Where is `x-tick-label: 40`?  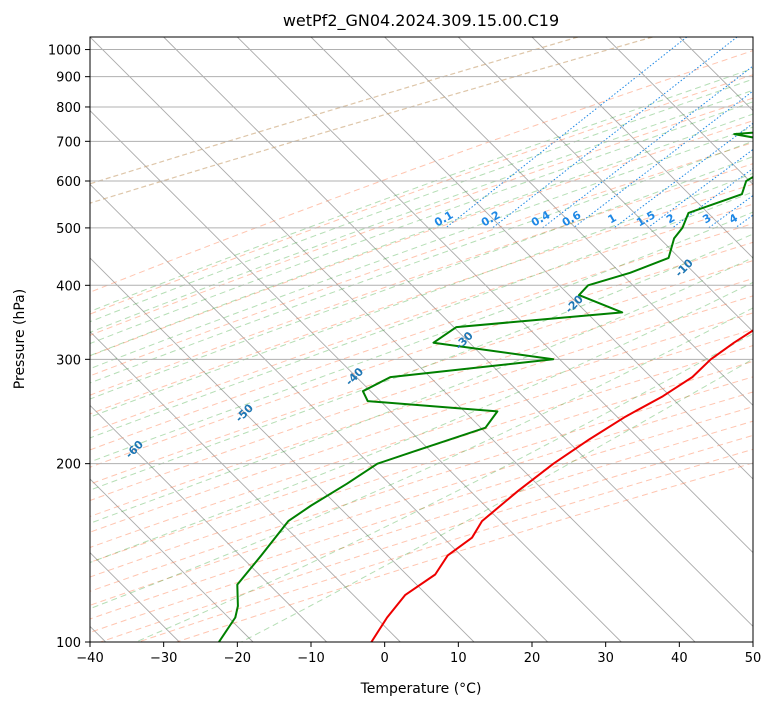 x-tick-label: 40 is located at coordinates (679, 658).